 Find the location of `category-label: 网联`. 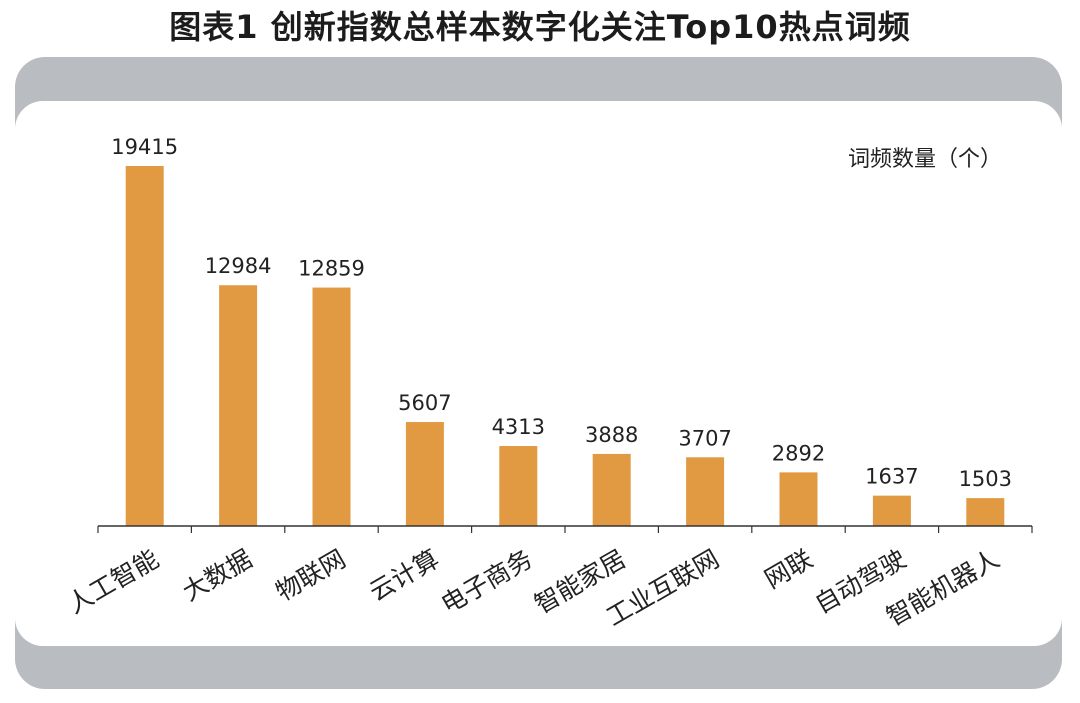

category-label: 网联 is located at coordinates (789, 569).